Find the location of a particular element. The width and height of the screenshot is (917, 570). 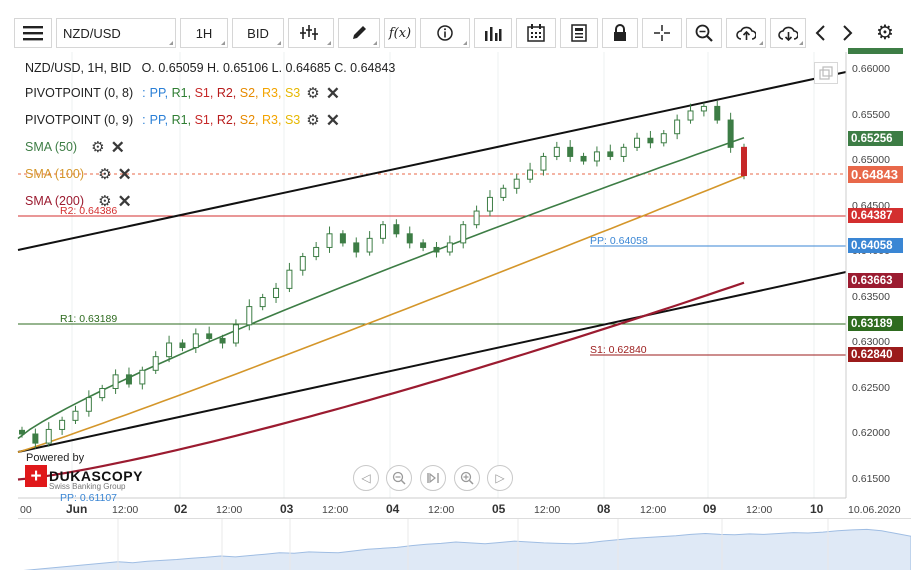

news-icon is located at coordinates (579, 33).